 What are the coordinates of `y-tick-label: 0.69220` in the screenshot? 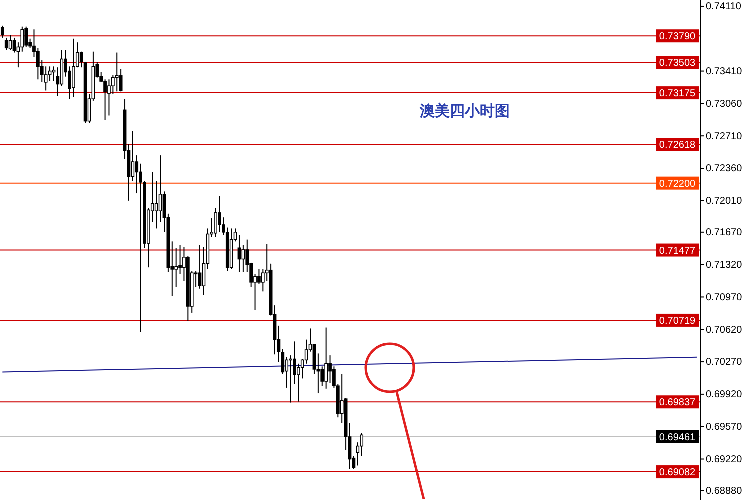 It's located at (724, 460).